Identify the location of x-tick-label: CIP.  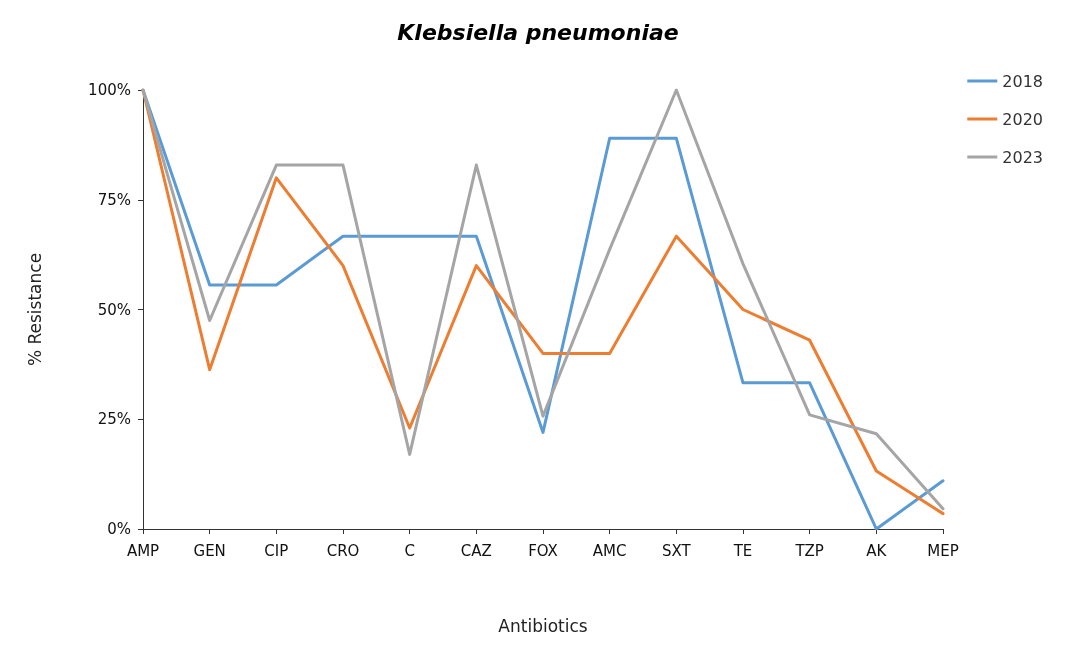
(276, 550).